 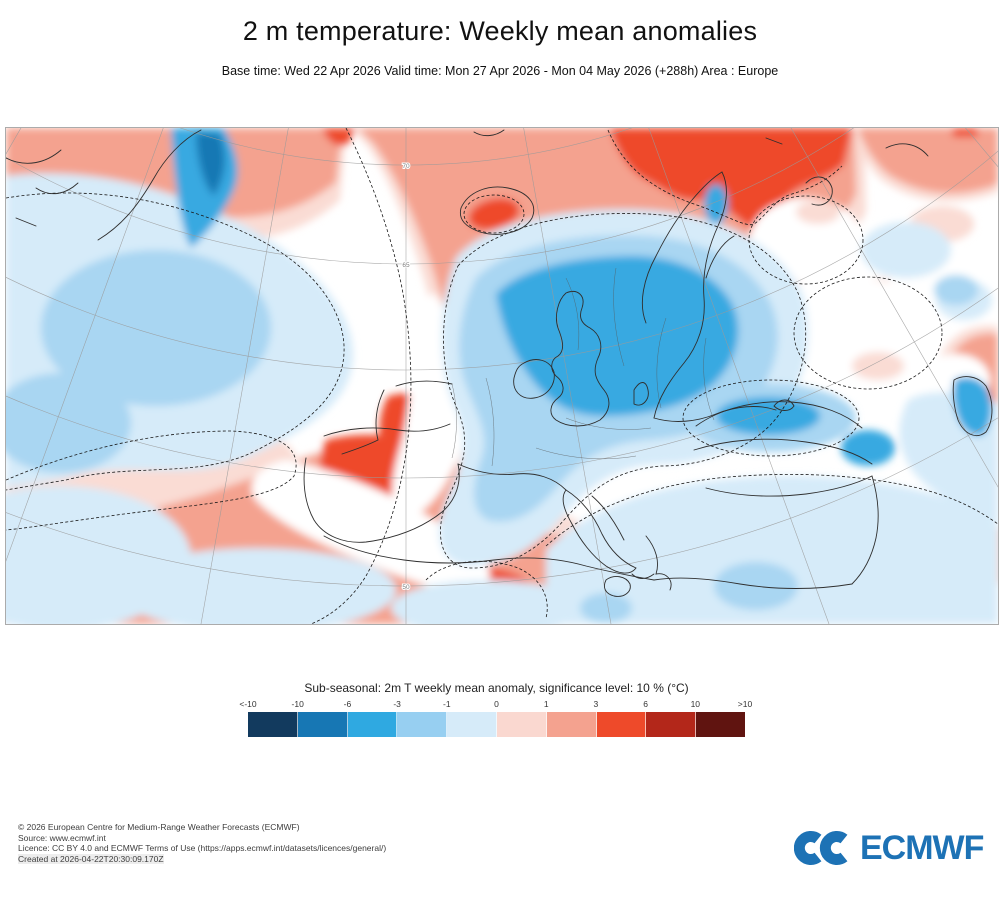 I want to click on ecmwf-logo-text: ECMWF, so click(x=922, y=847).